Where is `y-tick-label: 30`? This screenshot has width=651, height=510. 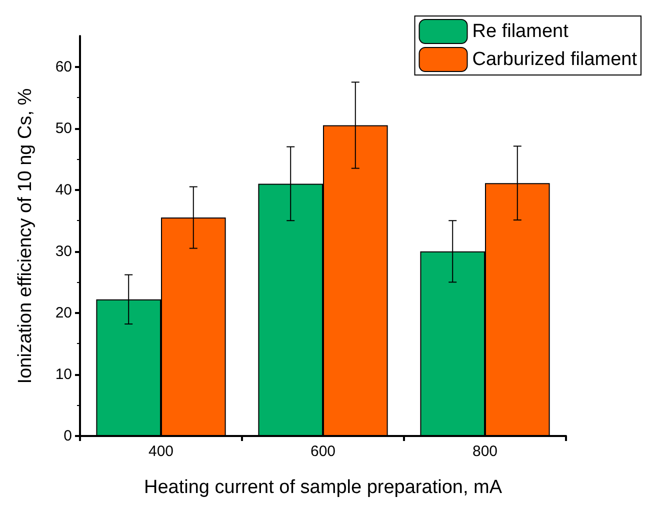
y-tick-label: 30 is located at coordinates (63, 251).